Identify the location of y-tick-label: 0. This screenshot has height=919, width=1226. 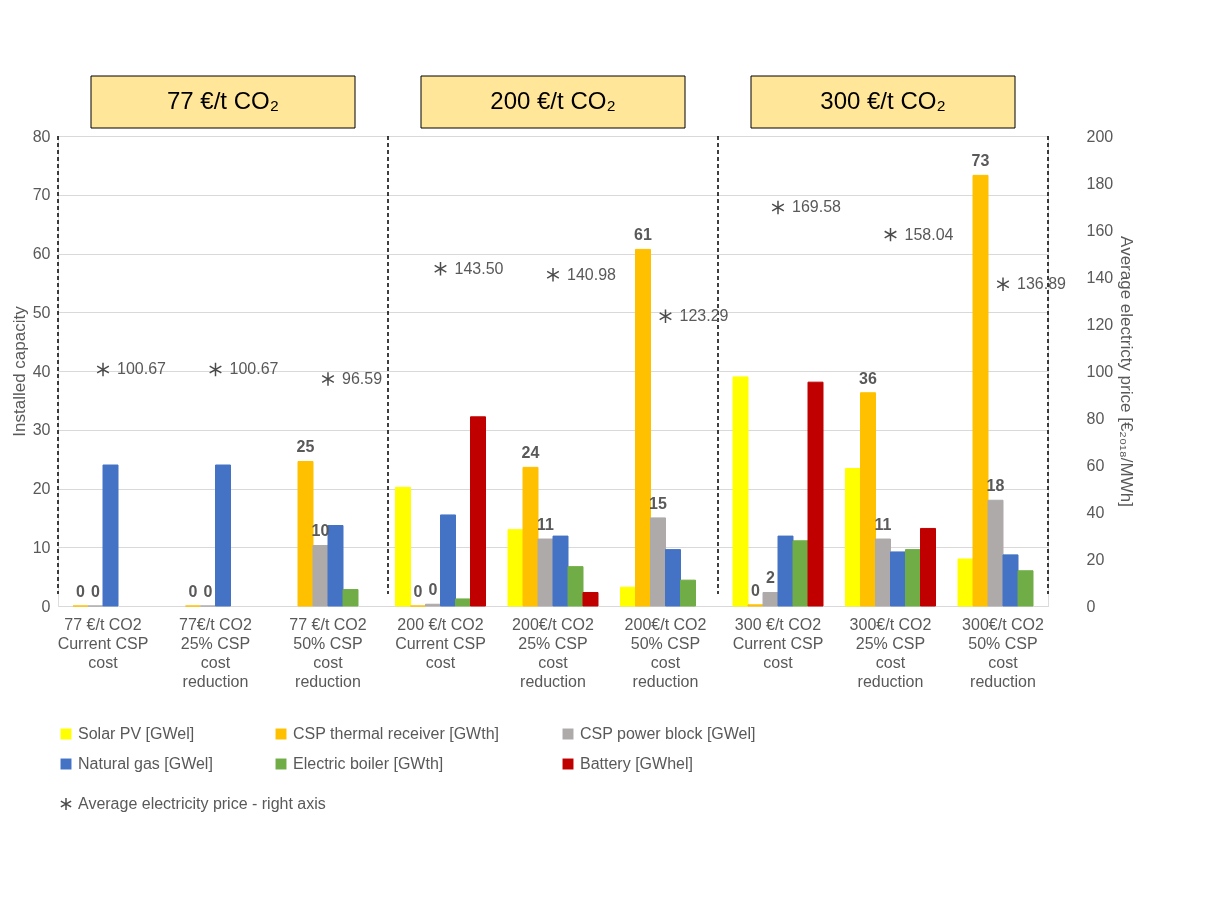
(46, 606).